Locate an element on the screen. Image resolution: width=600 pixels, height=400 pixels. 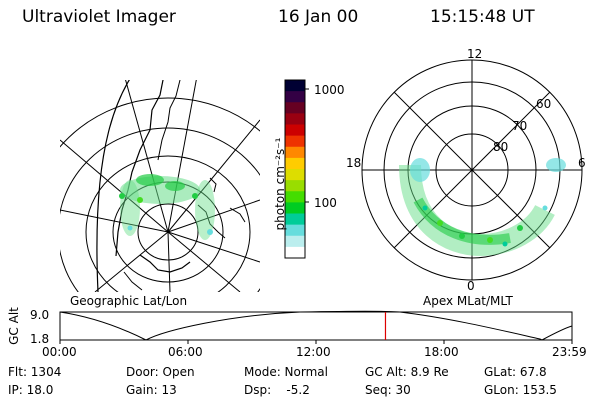
map-panel-label: Geographic Lat/Lon is located at coordinates (129, 301).